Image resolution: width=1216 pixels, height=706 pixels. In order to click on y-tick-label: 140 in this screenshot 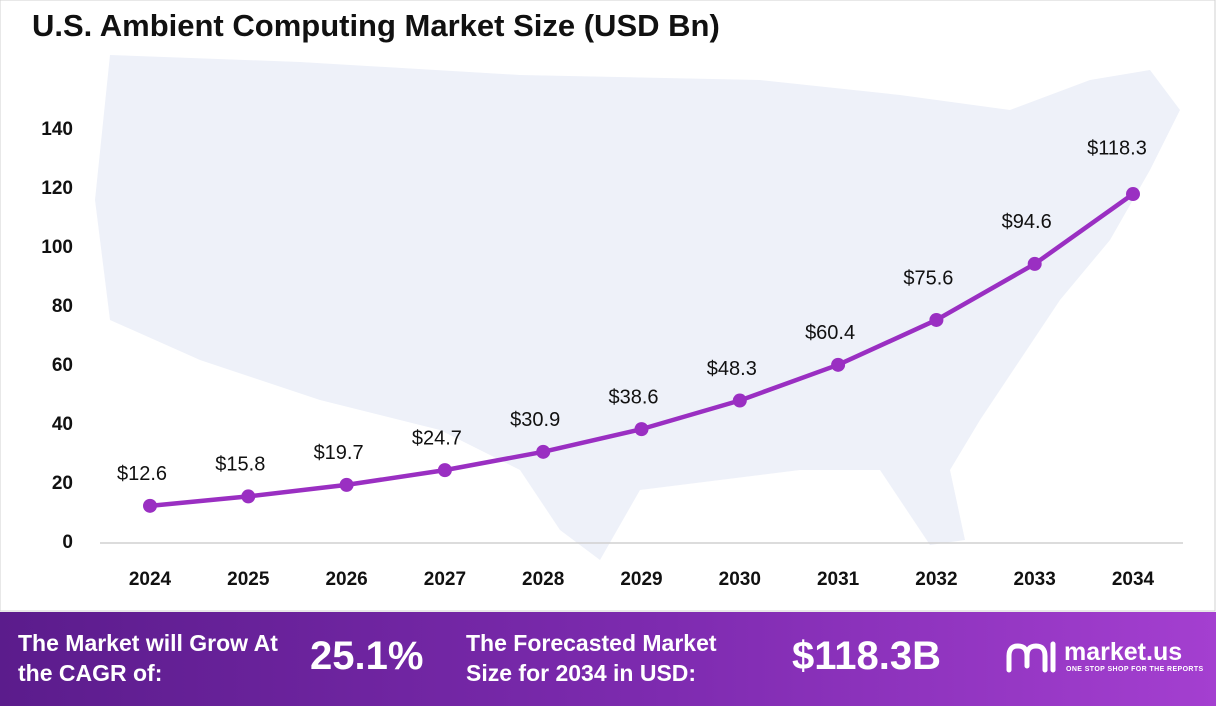, I will do `click(57, 129)`.